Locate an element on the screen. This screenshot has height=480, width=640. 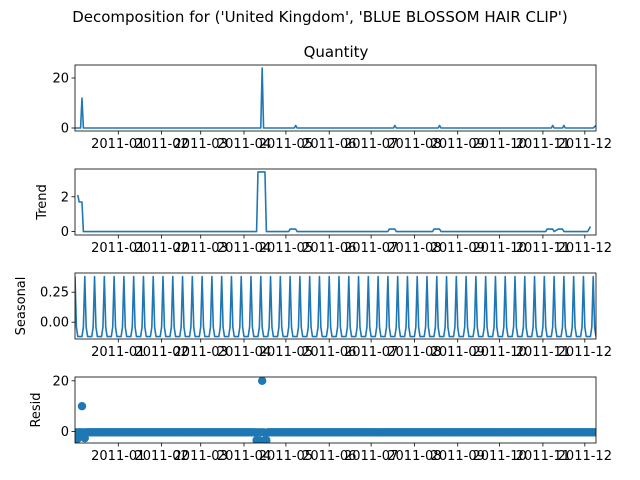
seasonal-line is located at coordinates (335, 306).